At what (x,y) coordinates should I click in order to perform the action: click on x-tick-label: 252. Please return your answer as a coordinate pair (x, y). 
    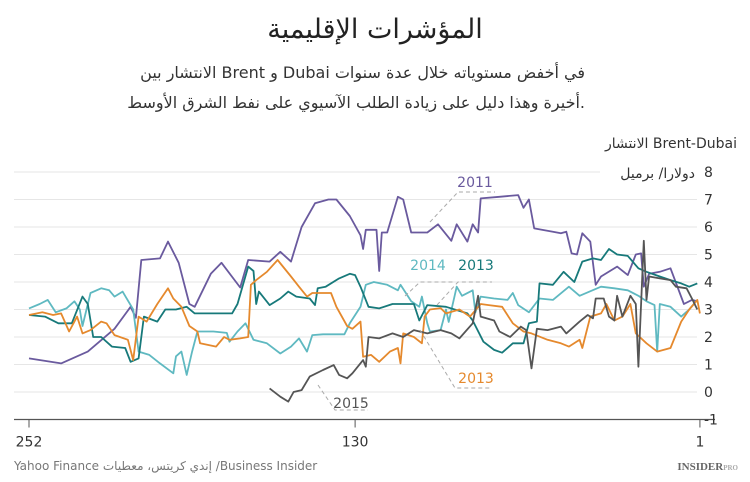
    Looking at the image, I should click on (29, 443).